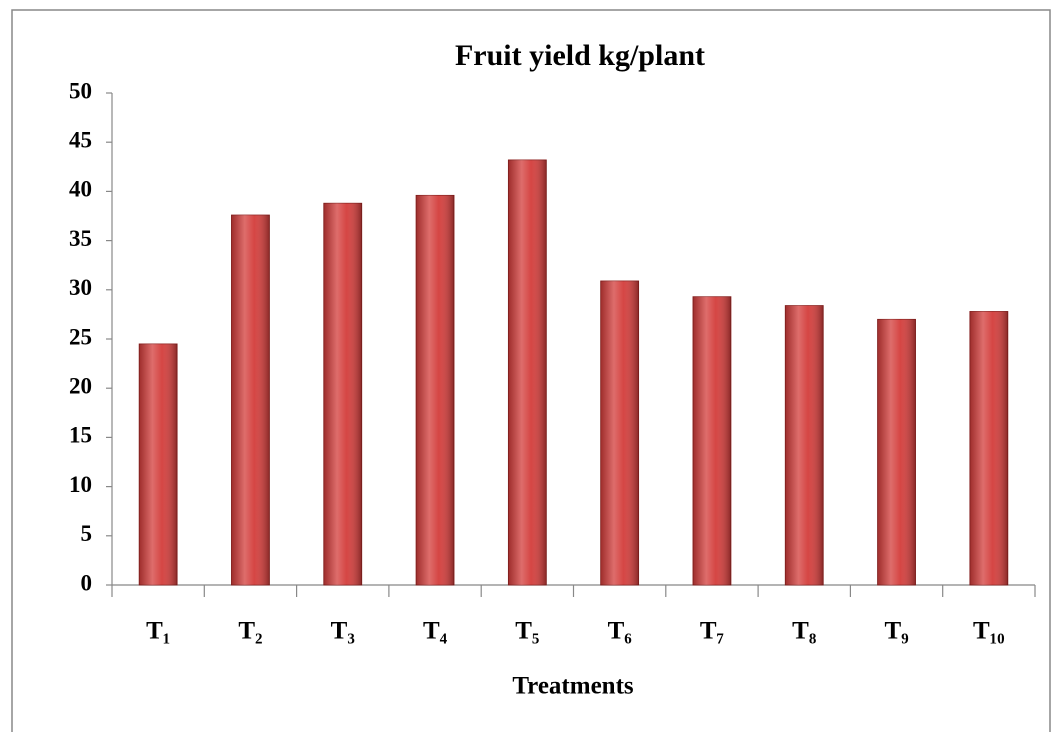 Image resolution: width=1062 pixels, height=732 pixels. What do you see at coordinates (87, 533) in the screenshot?
I see `y-tick-label: 5` at bounding box center [87, 533].